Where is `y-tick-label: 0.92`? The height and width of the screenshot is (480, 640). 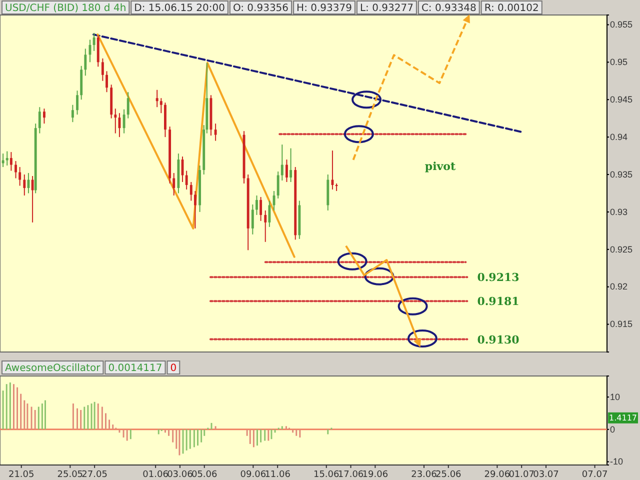
y-tick-label: 0.92 is located at coordinates (619, 287).